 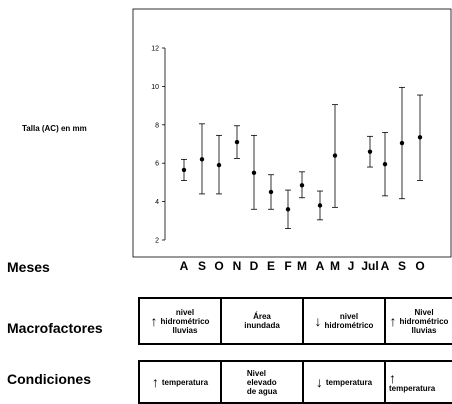 I want to click on x-tick-label: Jul, so click(x=369, y=266).